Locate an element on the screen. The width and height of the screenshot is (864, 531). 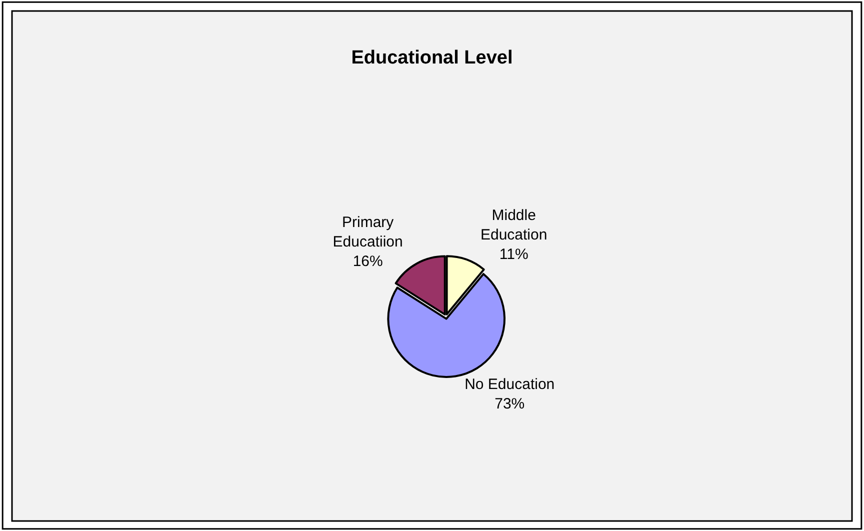
slice-label: Primary Educatiion is located at coordinates (367, 232).